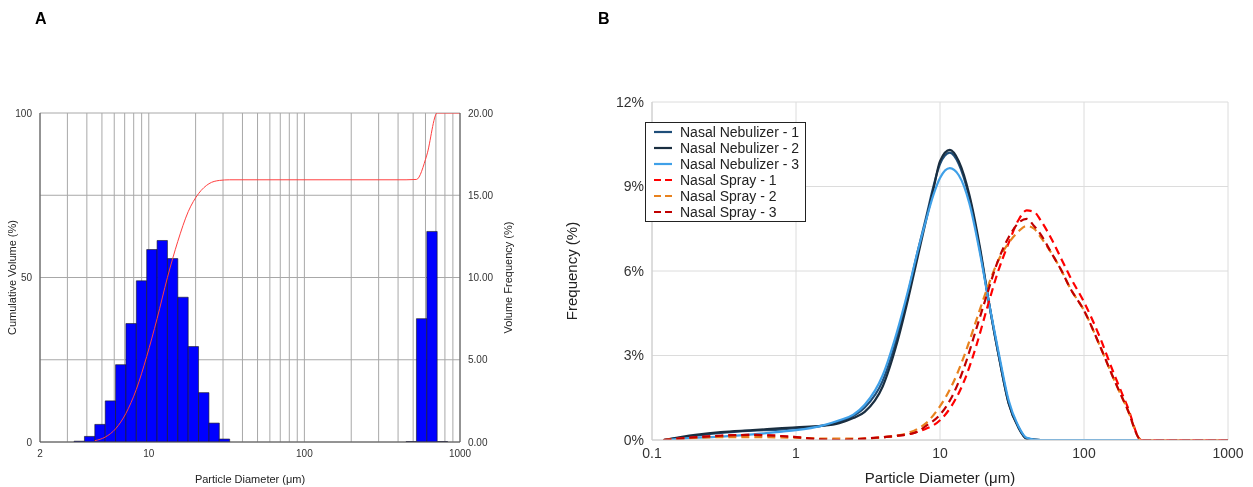 The image size is (1253, 487). Describe the element at coordinates (478, 442) in the screenshot. I see `y2-tick-label: 0.00` at that location.